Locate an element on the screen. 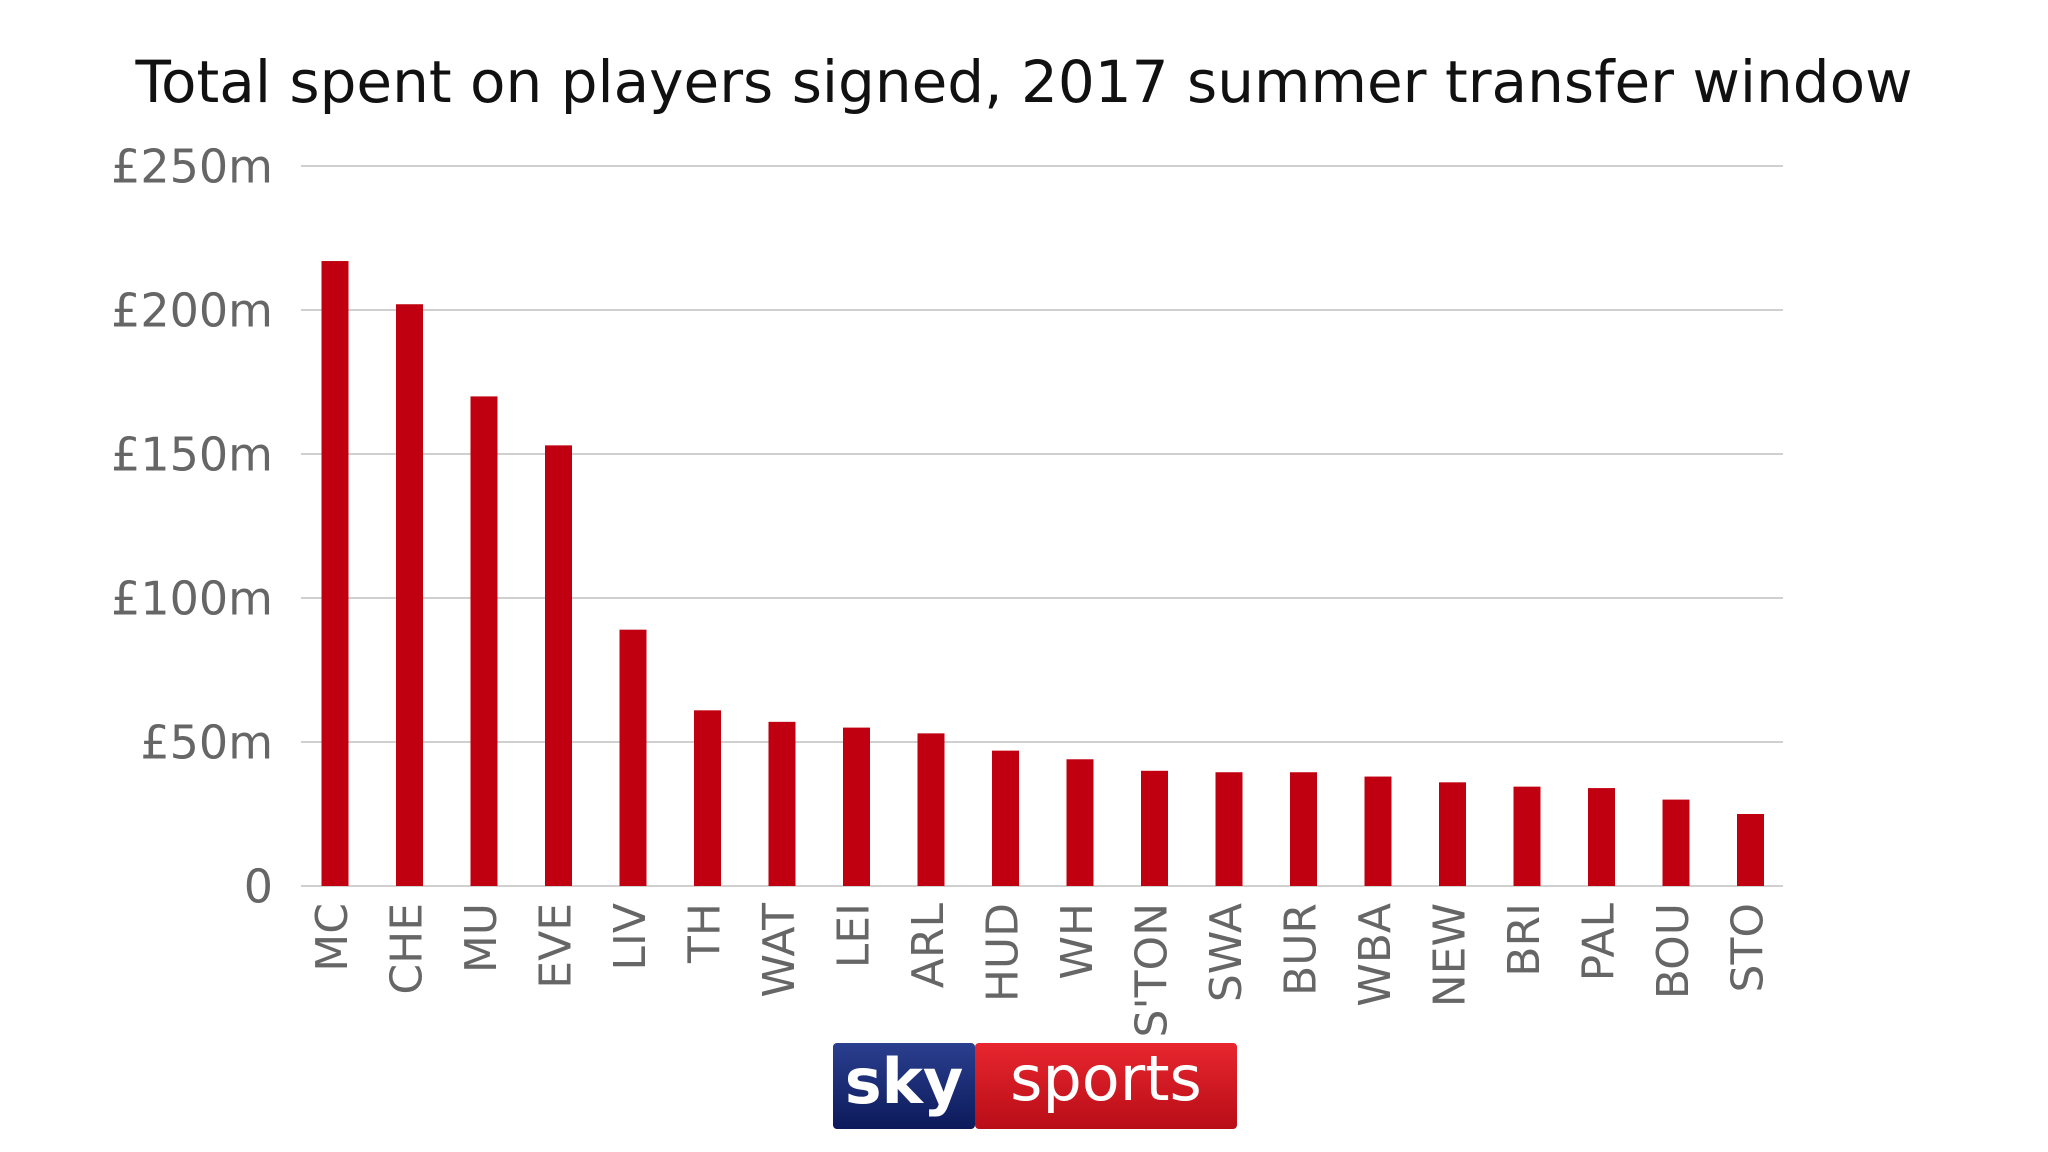  y-tick-label: £150m is located at coordinates (192, 455).